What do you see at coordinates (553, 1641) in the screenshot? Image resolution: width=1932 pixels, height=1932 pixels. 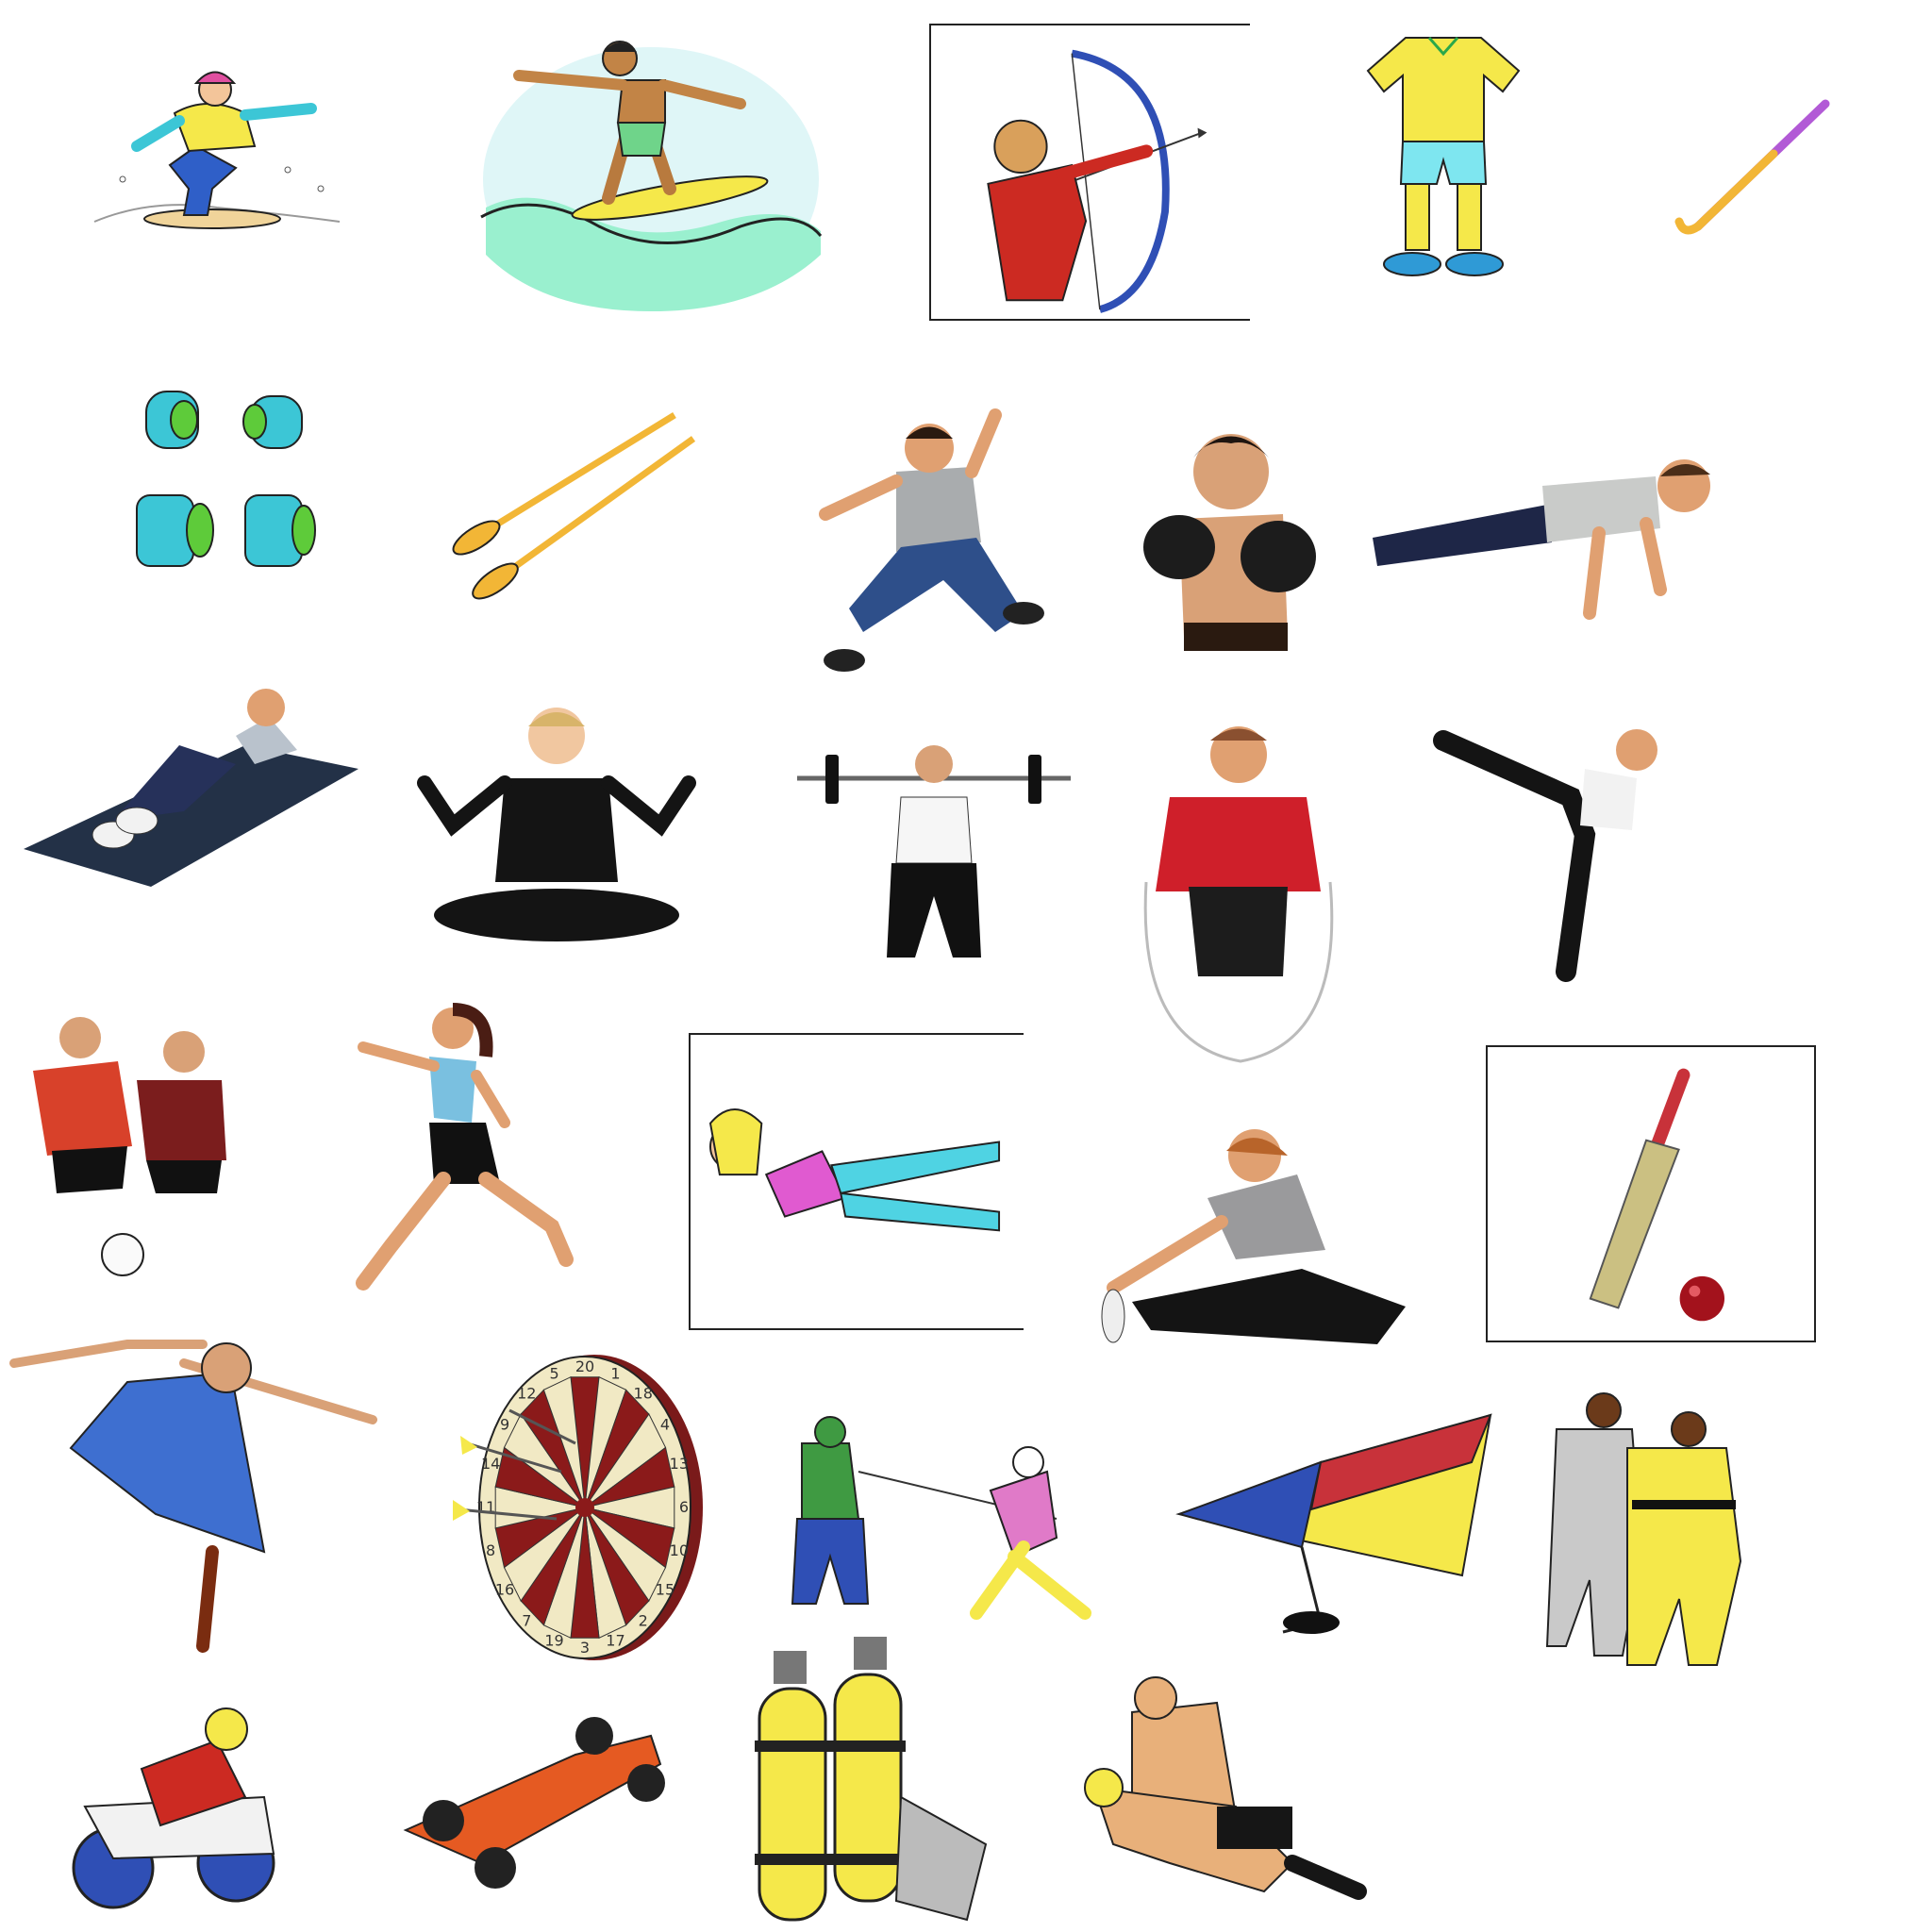 I see `dartboard-number: 19` at bounding box center [553, 1641].